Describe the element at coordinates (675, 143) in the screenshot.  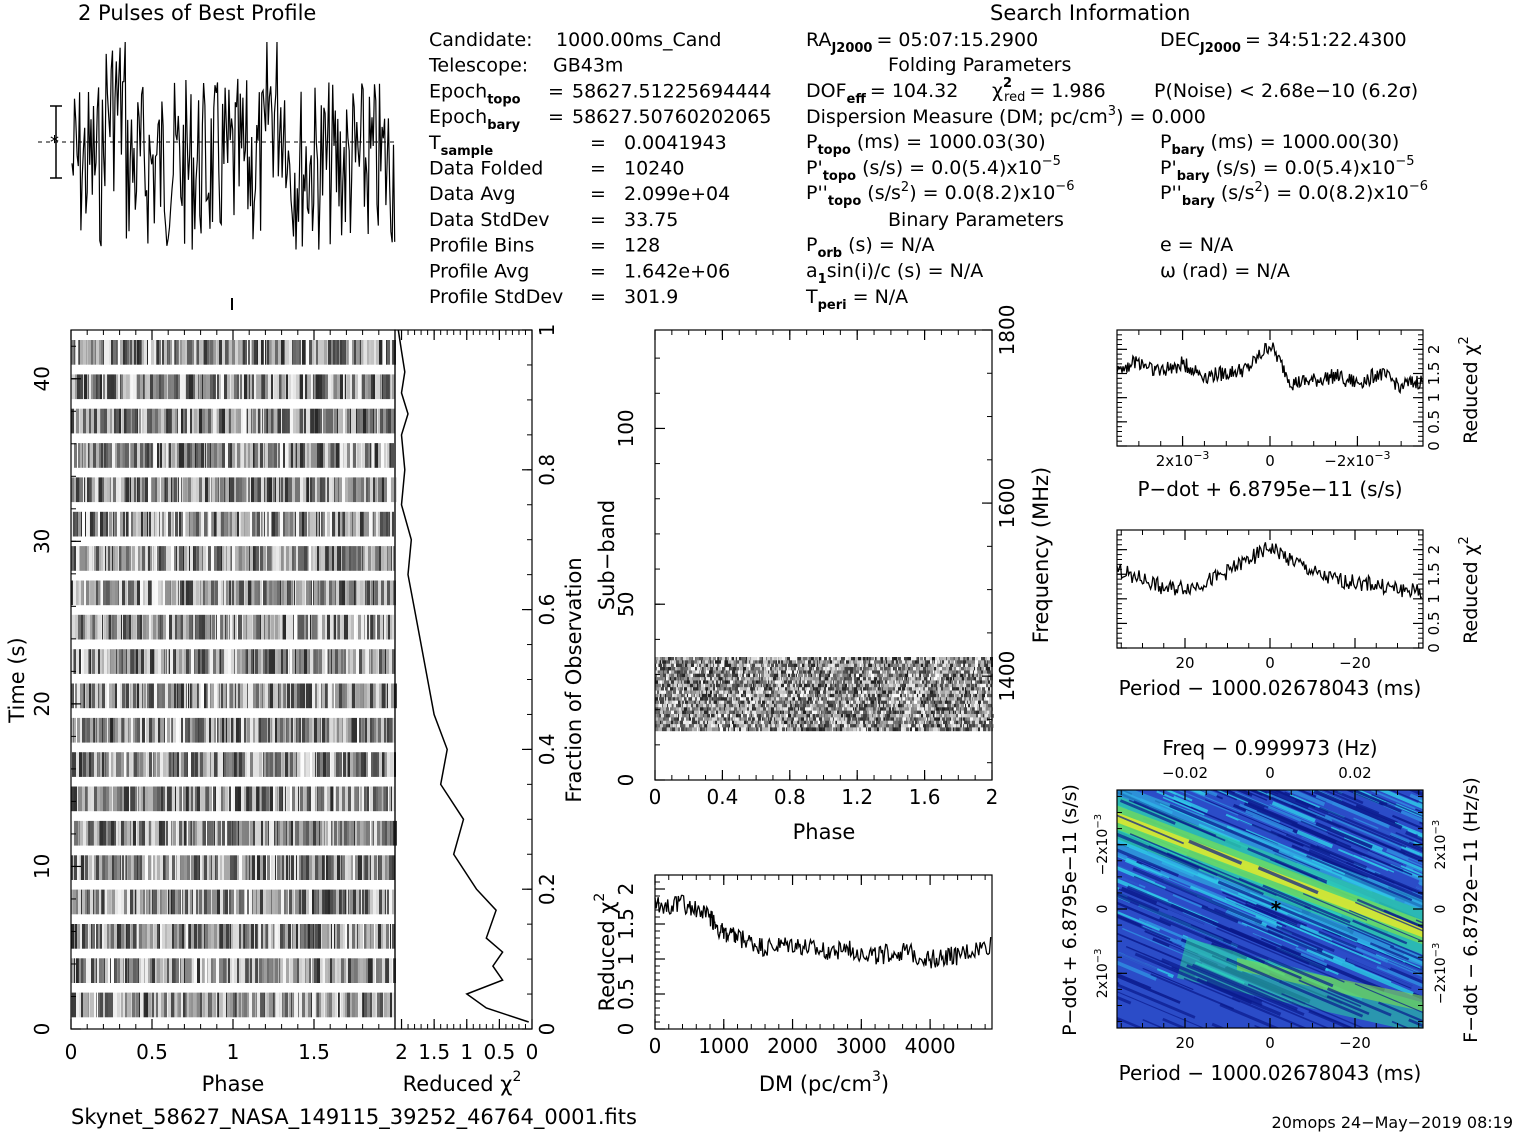
I see `info-row-value: 0.0041943` at that location.